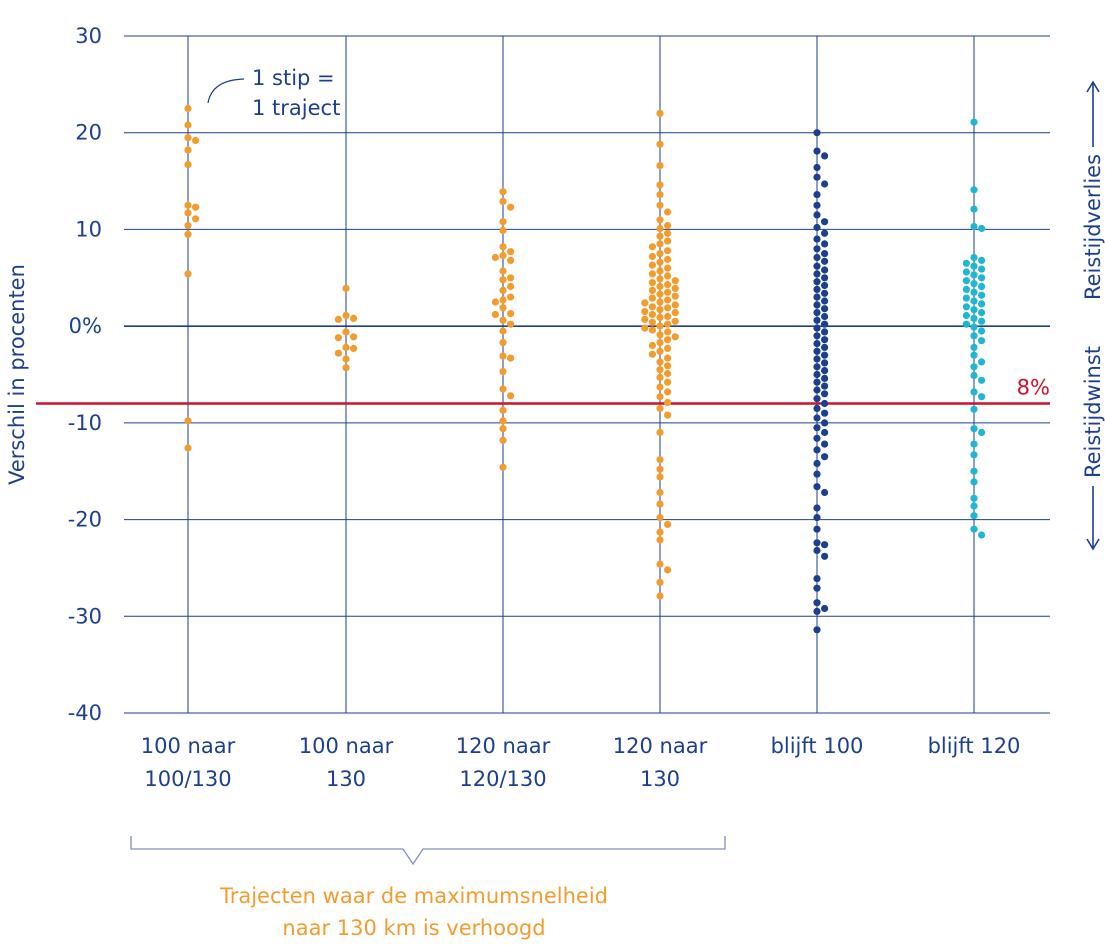 Image resolution: width=1105 pixels, height=945 pixels. What do you see at coordinates (17, 374) in the screenshot?
I see `y-axis-label: Verschil in procenten` at bounding box center [17, 374].